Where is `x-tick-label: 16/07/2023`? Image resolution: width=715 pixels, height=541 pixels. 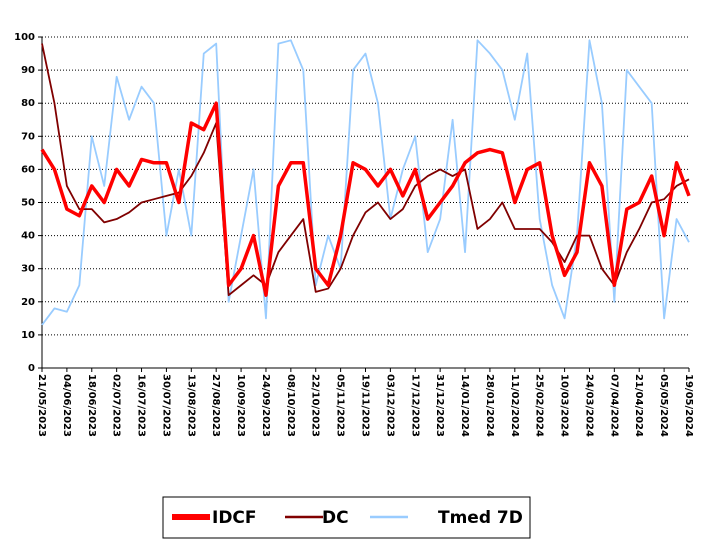
x-tick-label: 16/07/2023 is located at coordinates (141, 405).